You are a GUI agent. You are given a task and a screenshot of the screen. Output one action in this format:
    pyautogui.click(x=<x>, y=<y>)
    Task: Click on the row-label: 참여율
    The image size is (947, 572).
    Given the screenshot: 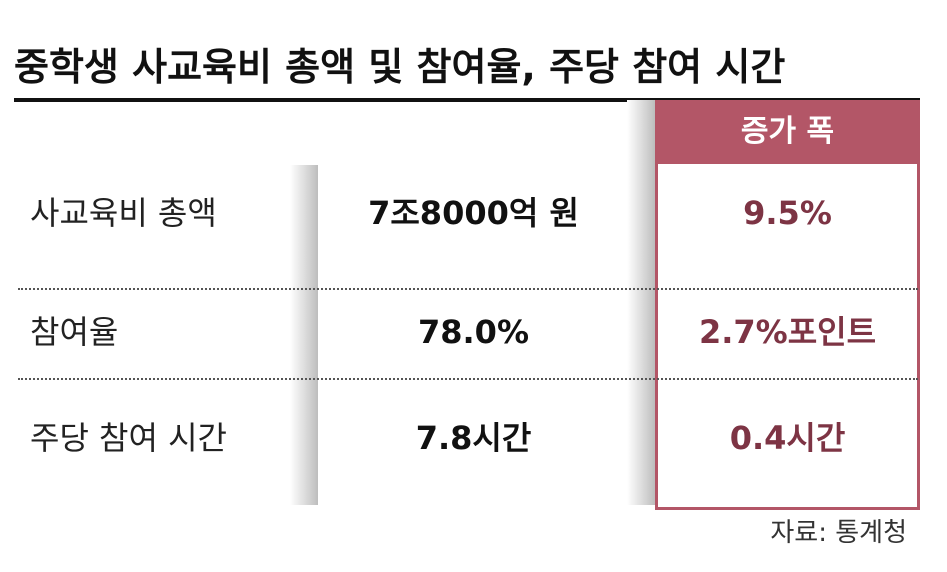 What is the action you would take?
    pyautogui.click(x=74, y=332)
    